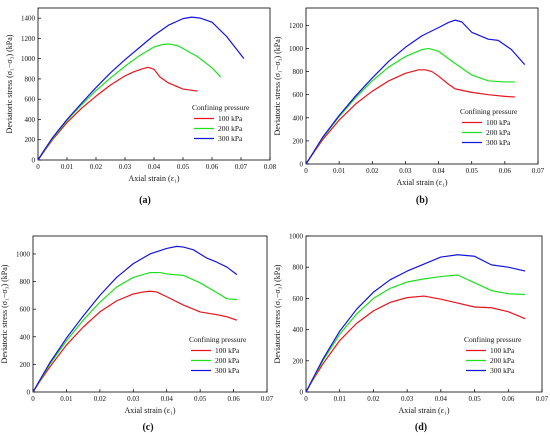 This screenshot has width=550, height=436. I want to click on y-tick-label: 1400, so click(28, 19).